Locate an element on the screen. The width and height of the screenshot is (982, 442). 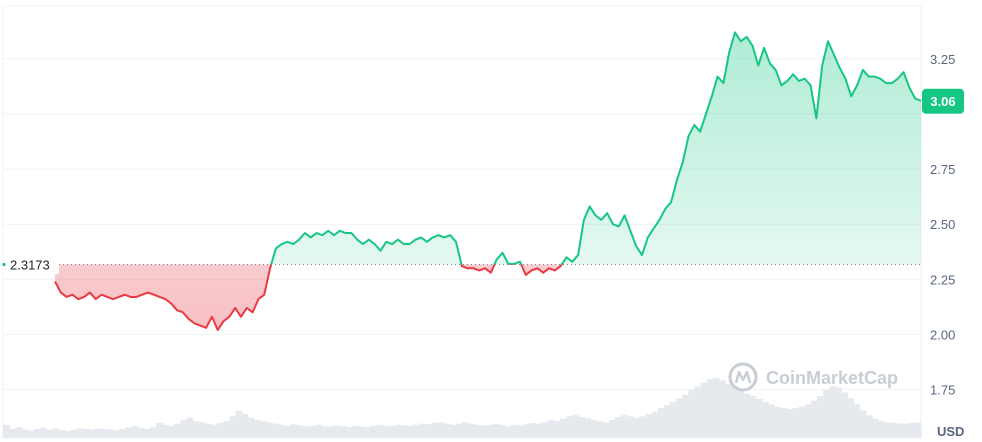
reference-price-label: 2.3173 is located at coordinates (30, 264).